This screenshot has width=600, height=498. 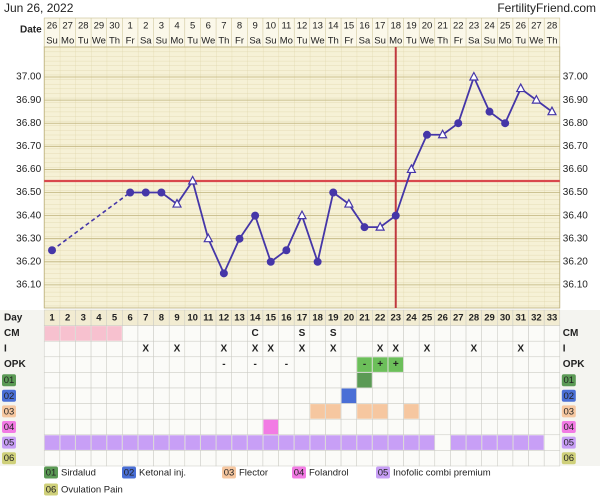 I want to click on cm-cell, so click(x=67, y=333).